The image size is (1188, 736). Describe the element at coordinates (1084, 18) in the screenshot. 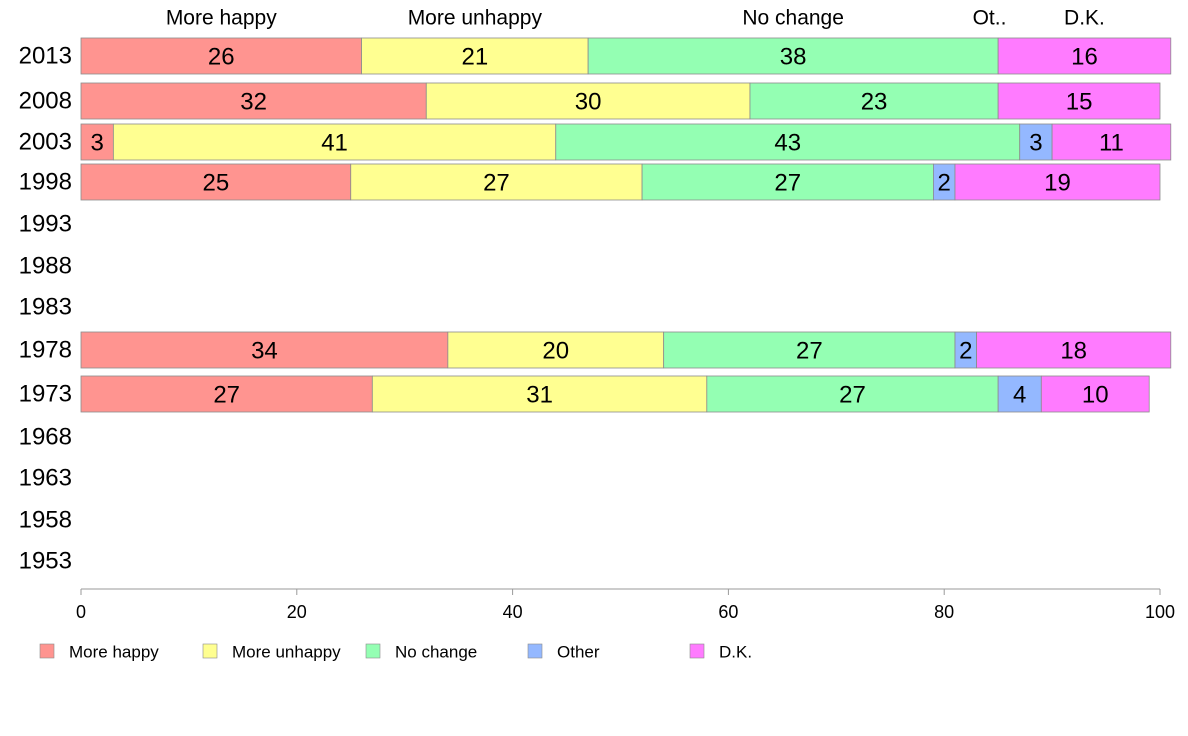

I see `column-header-d-k: D.K.` at that location.